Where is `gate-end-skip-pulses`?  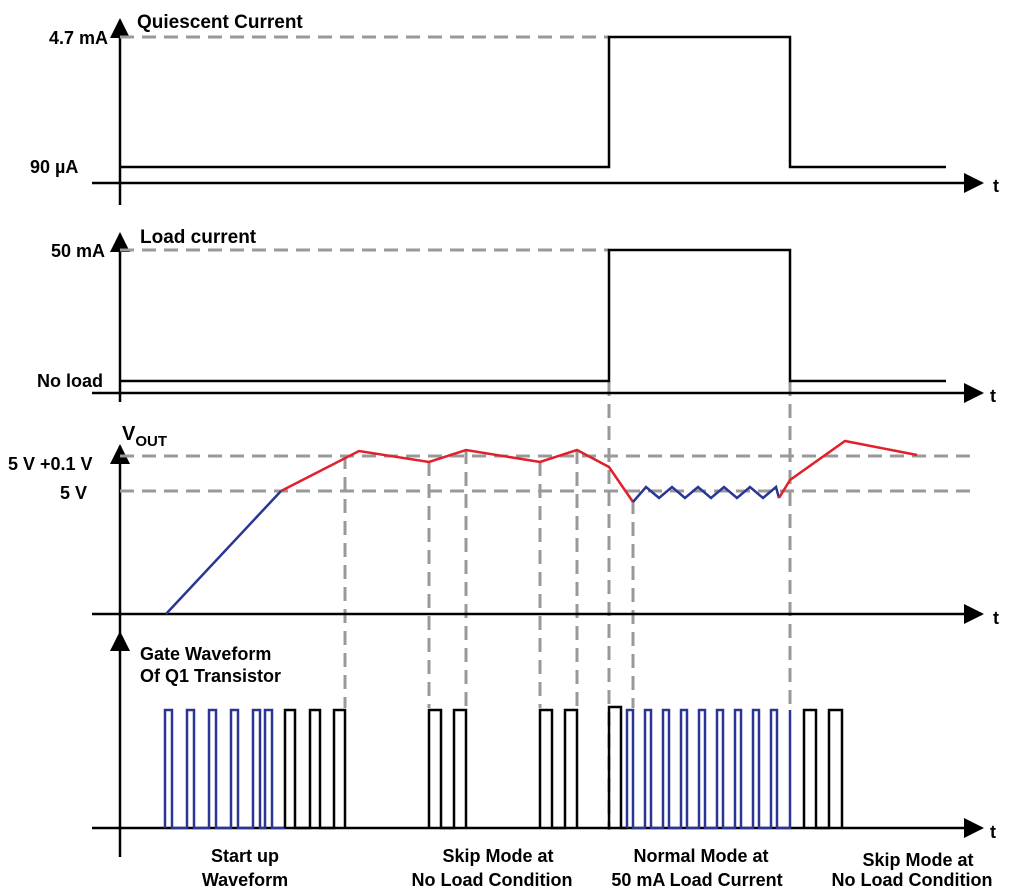
gate-end-skip-pulses is located at coordinates (823, 769).